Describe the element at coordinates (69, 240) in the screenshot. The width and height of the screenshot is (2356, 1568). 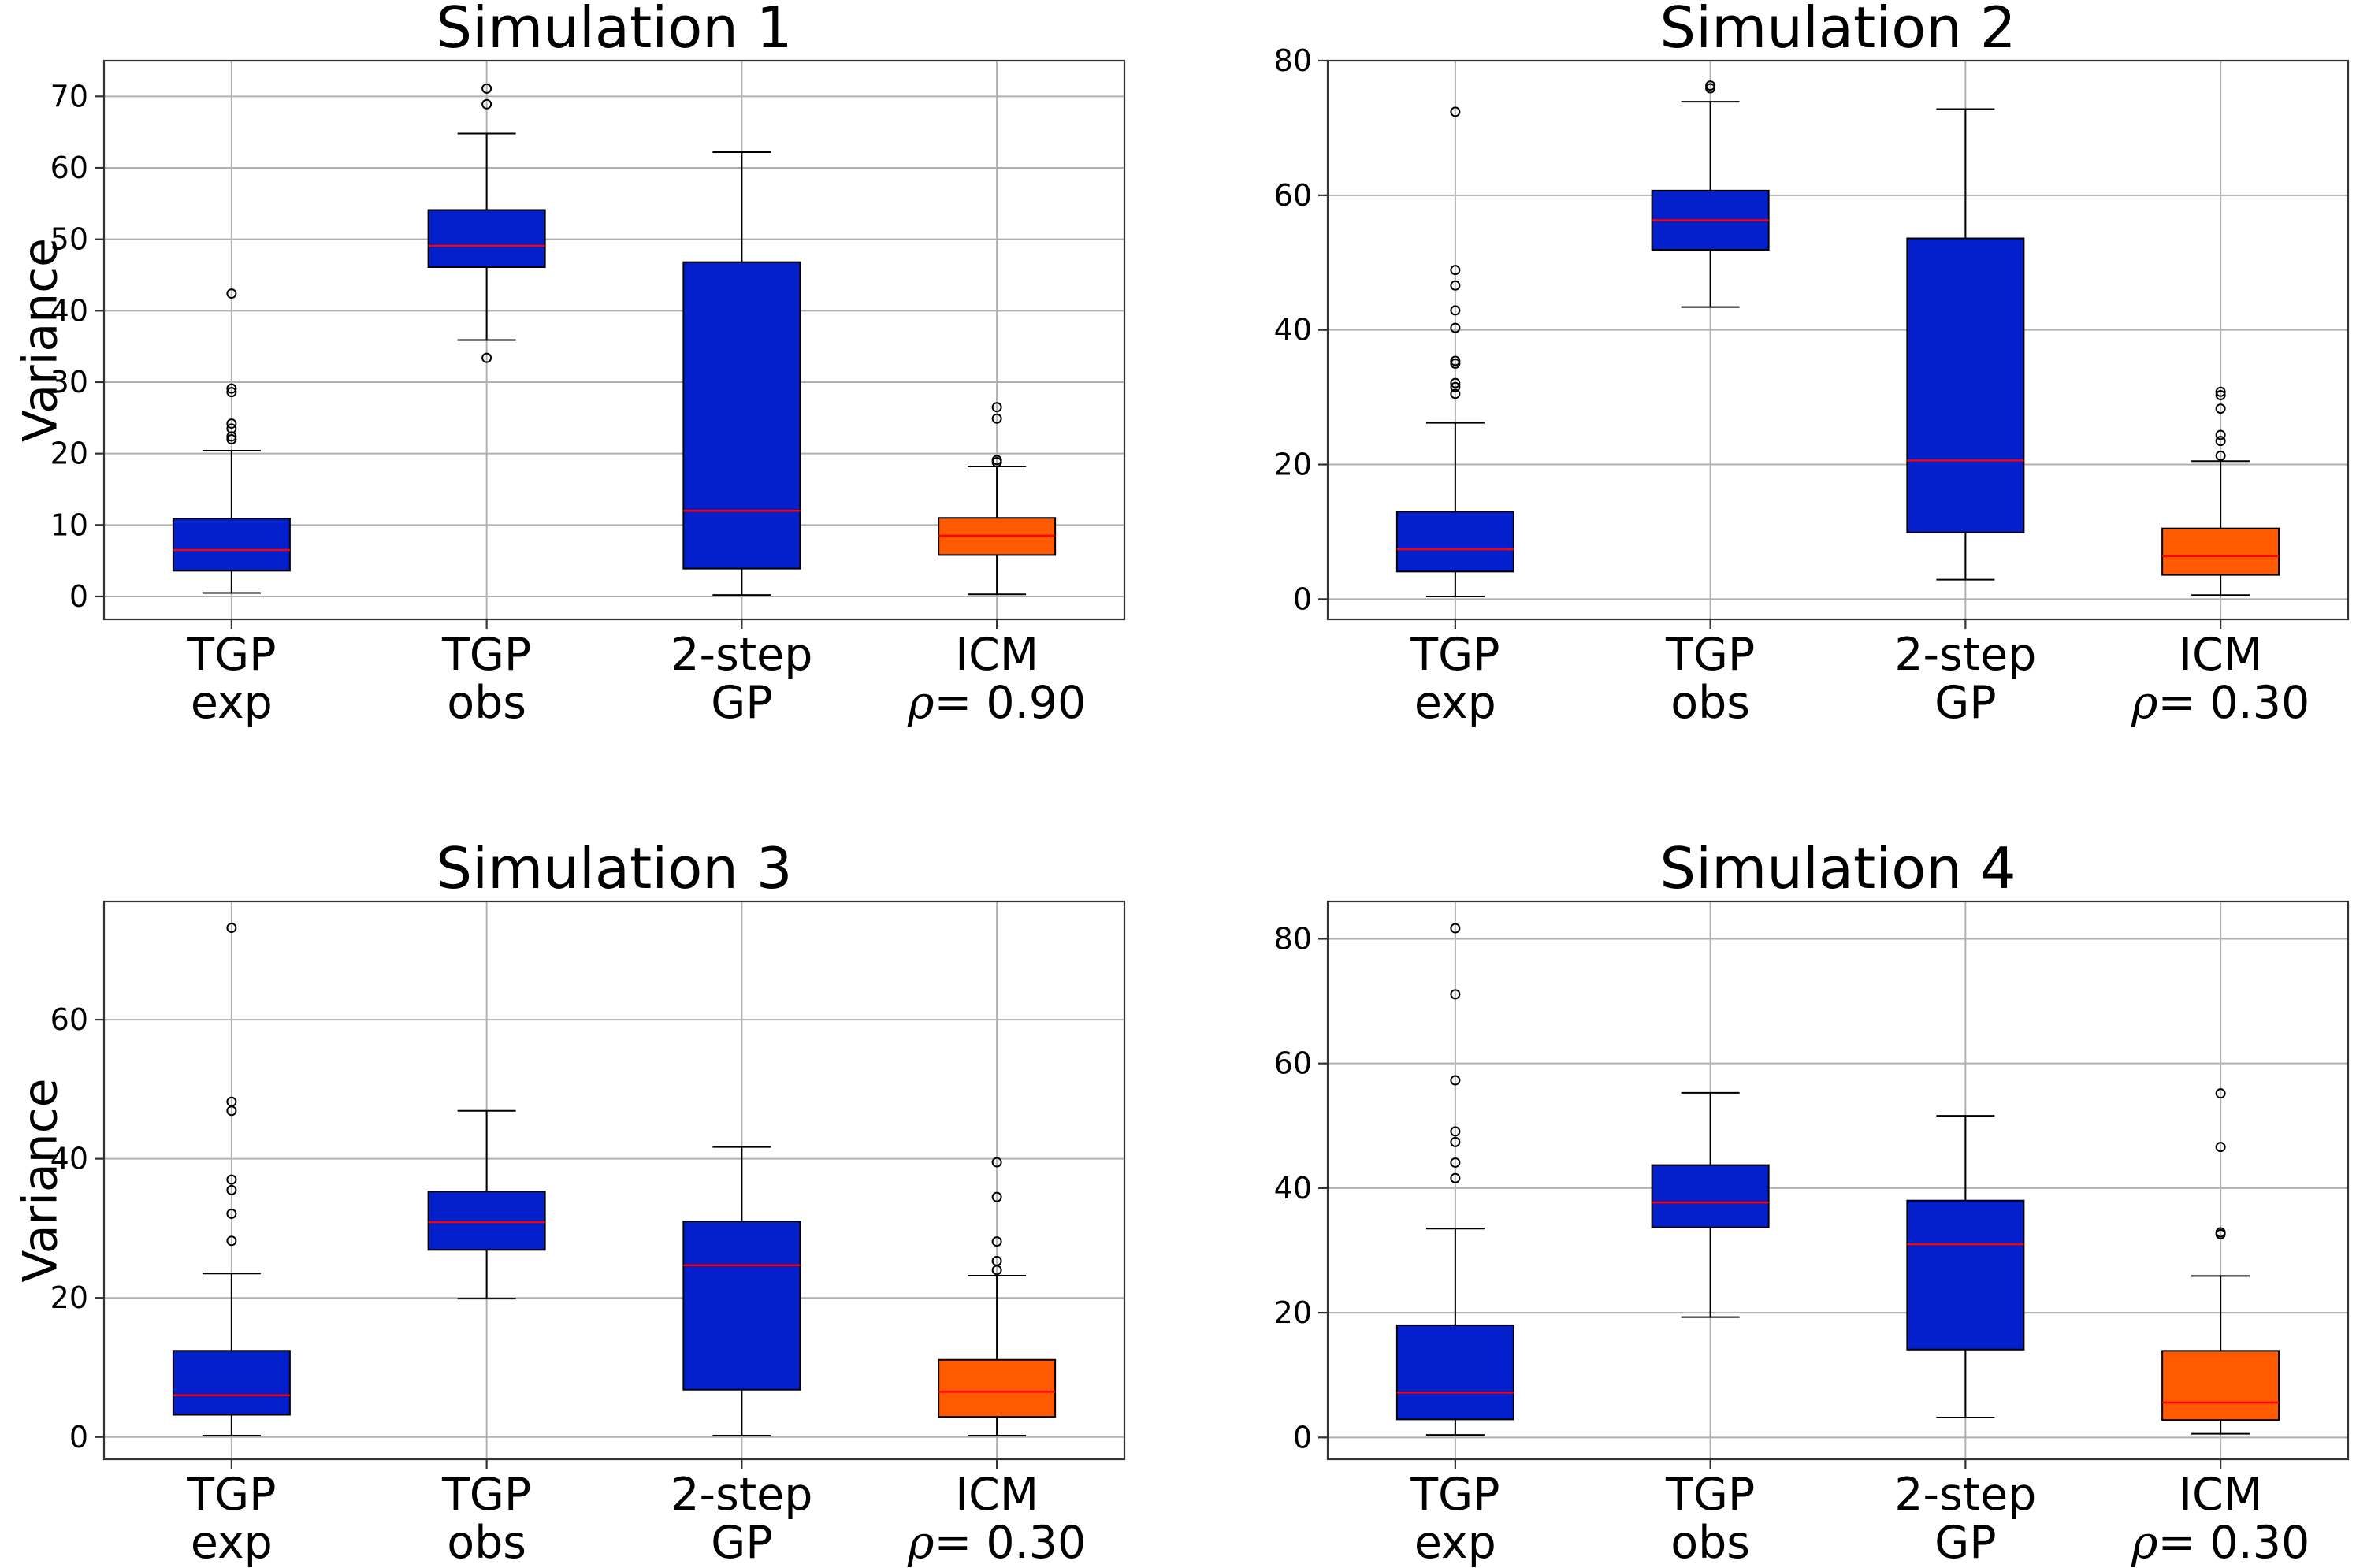
I see `y-tick-label: 50` at that location.